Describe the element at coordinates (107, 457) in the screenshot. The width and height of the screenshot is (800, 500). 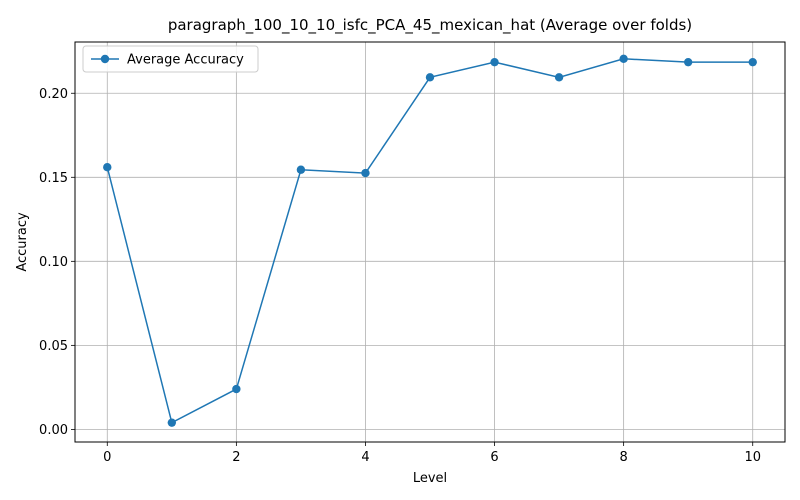
I see `x-tick-label: 0` at that location.